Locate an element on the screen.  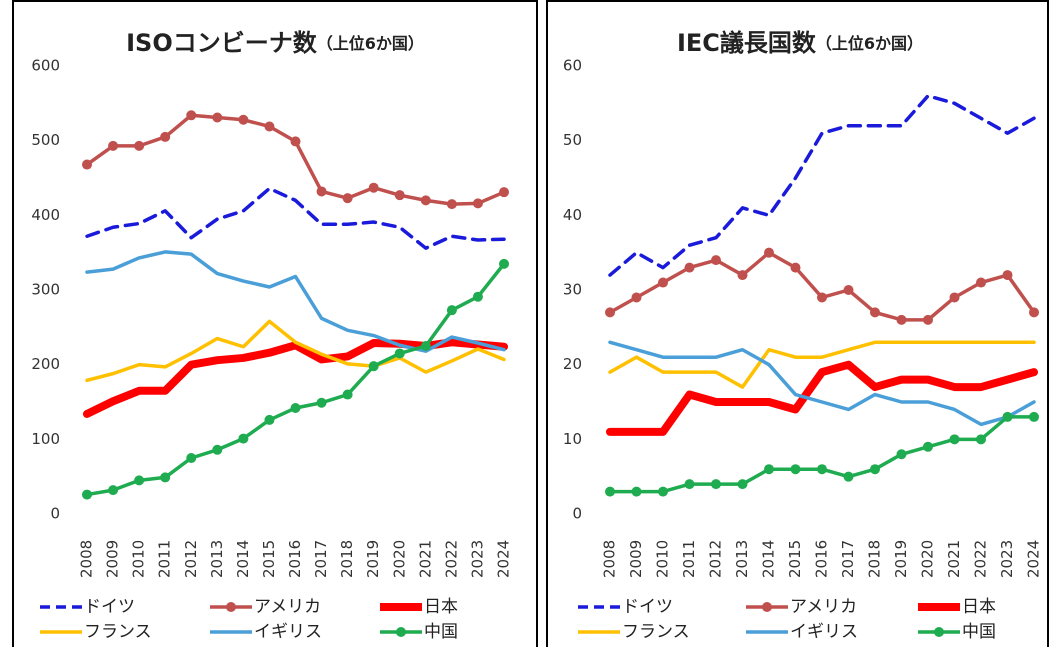
legend-label: イギリス is located at coordinates (288, 632).